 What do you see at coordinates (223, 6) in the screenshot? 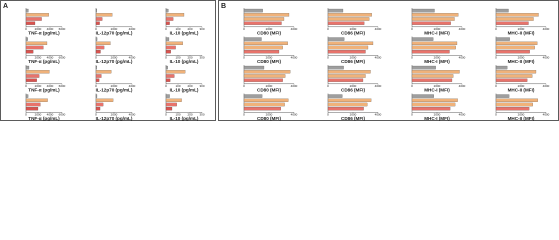
I see `panel-label: B` at bounding box center [223, 6].